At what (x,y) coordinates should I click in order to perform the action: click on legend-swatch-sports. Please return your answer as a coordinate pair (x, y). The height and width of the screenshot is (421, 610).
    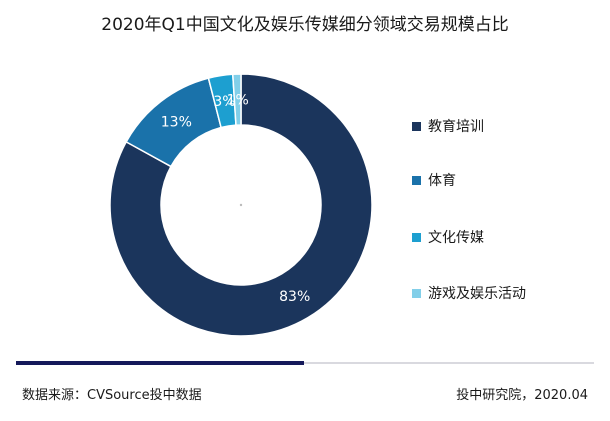
    Looking at the image, I should click on (416, 180).